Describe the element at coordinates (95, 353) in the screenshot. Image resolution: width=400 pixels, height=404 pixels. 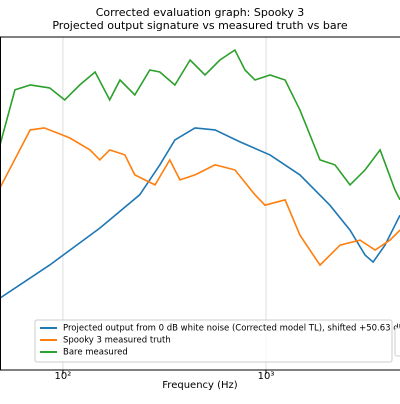
I see `legend-label: Bare measured` at that location.